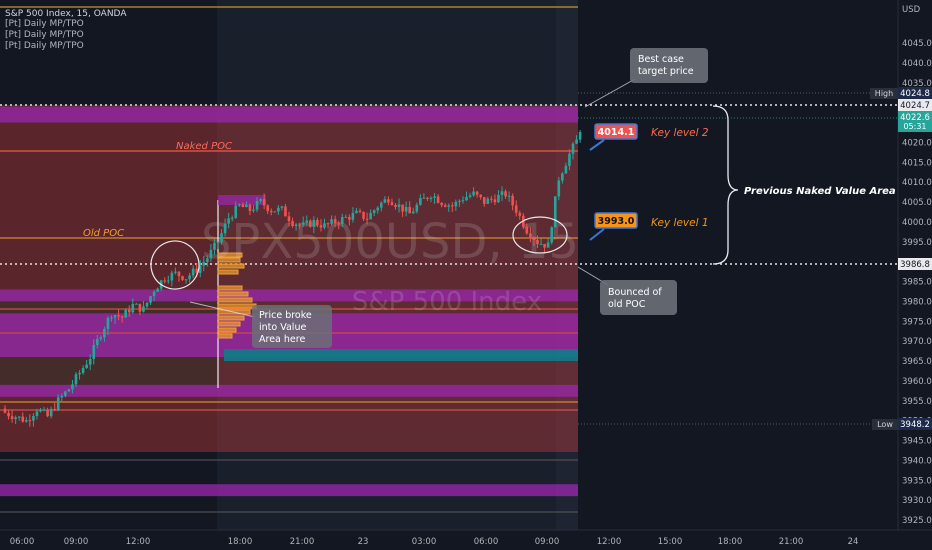  Describe the element at coordinates (66, 14) in the screenshot. I see `chart-title: S&P 500 Index, 15, OANDA` at that location.